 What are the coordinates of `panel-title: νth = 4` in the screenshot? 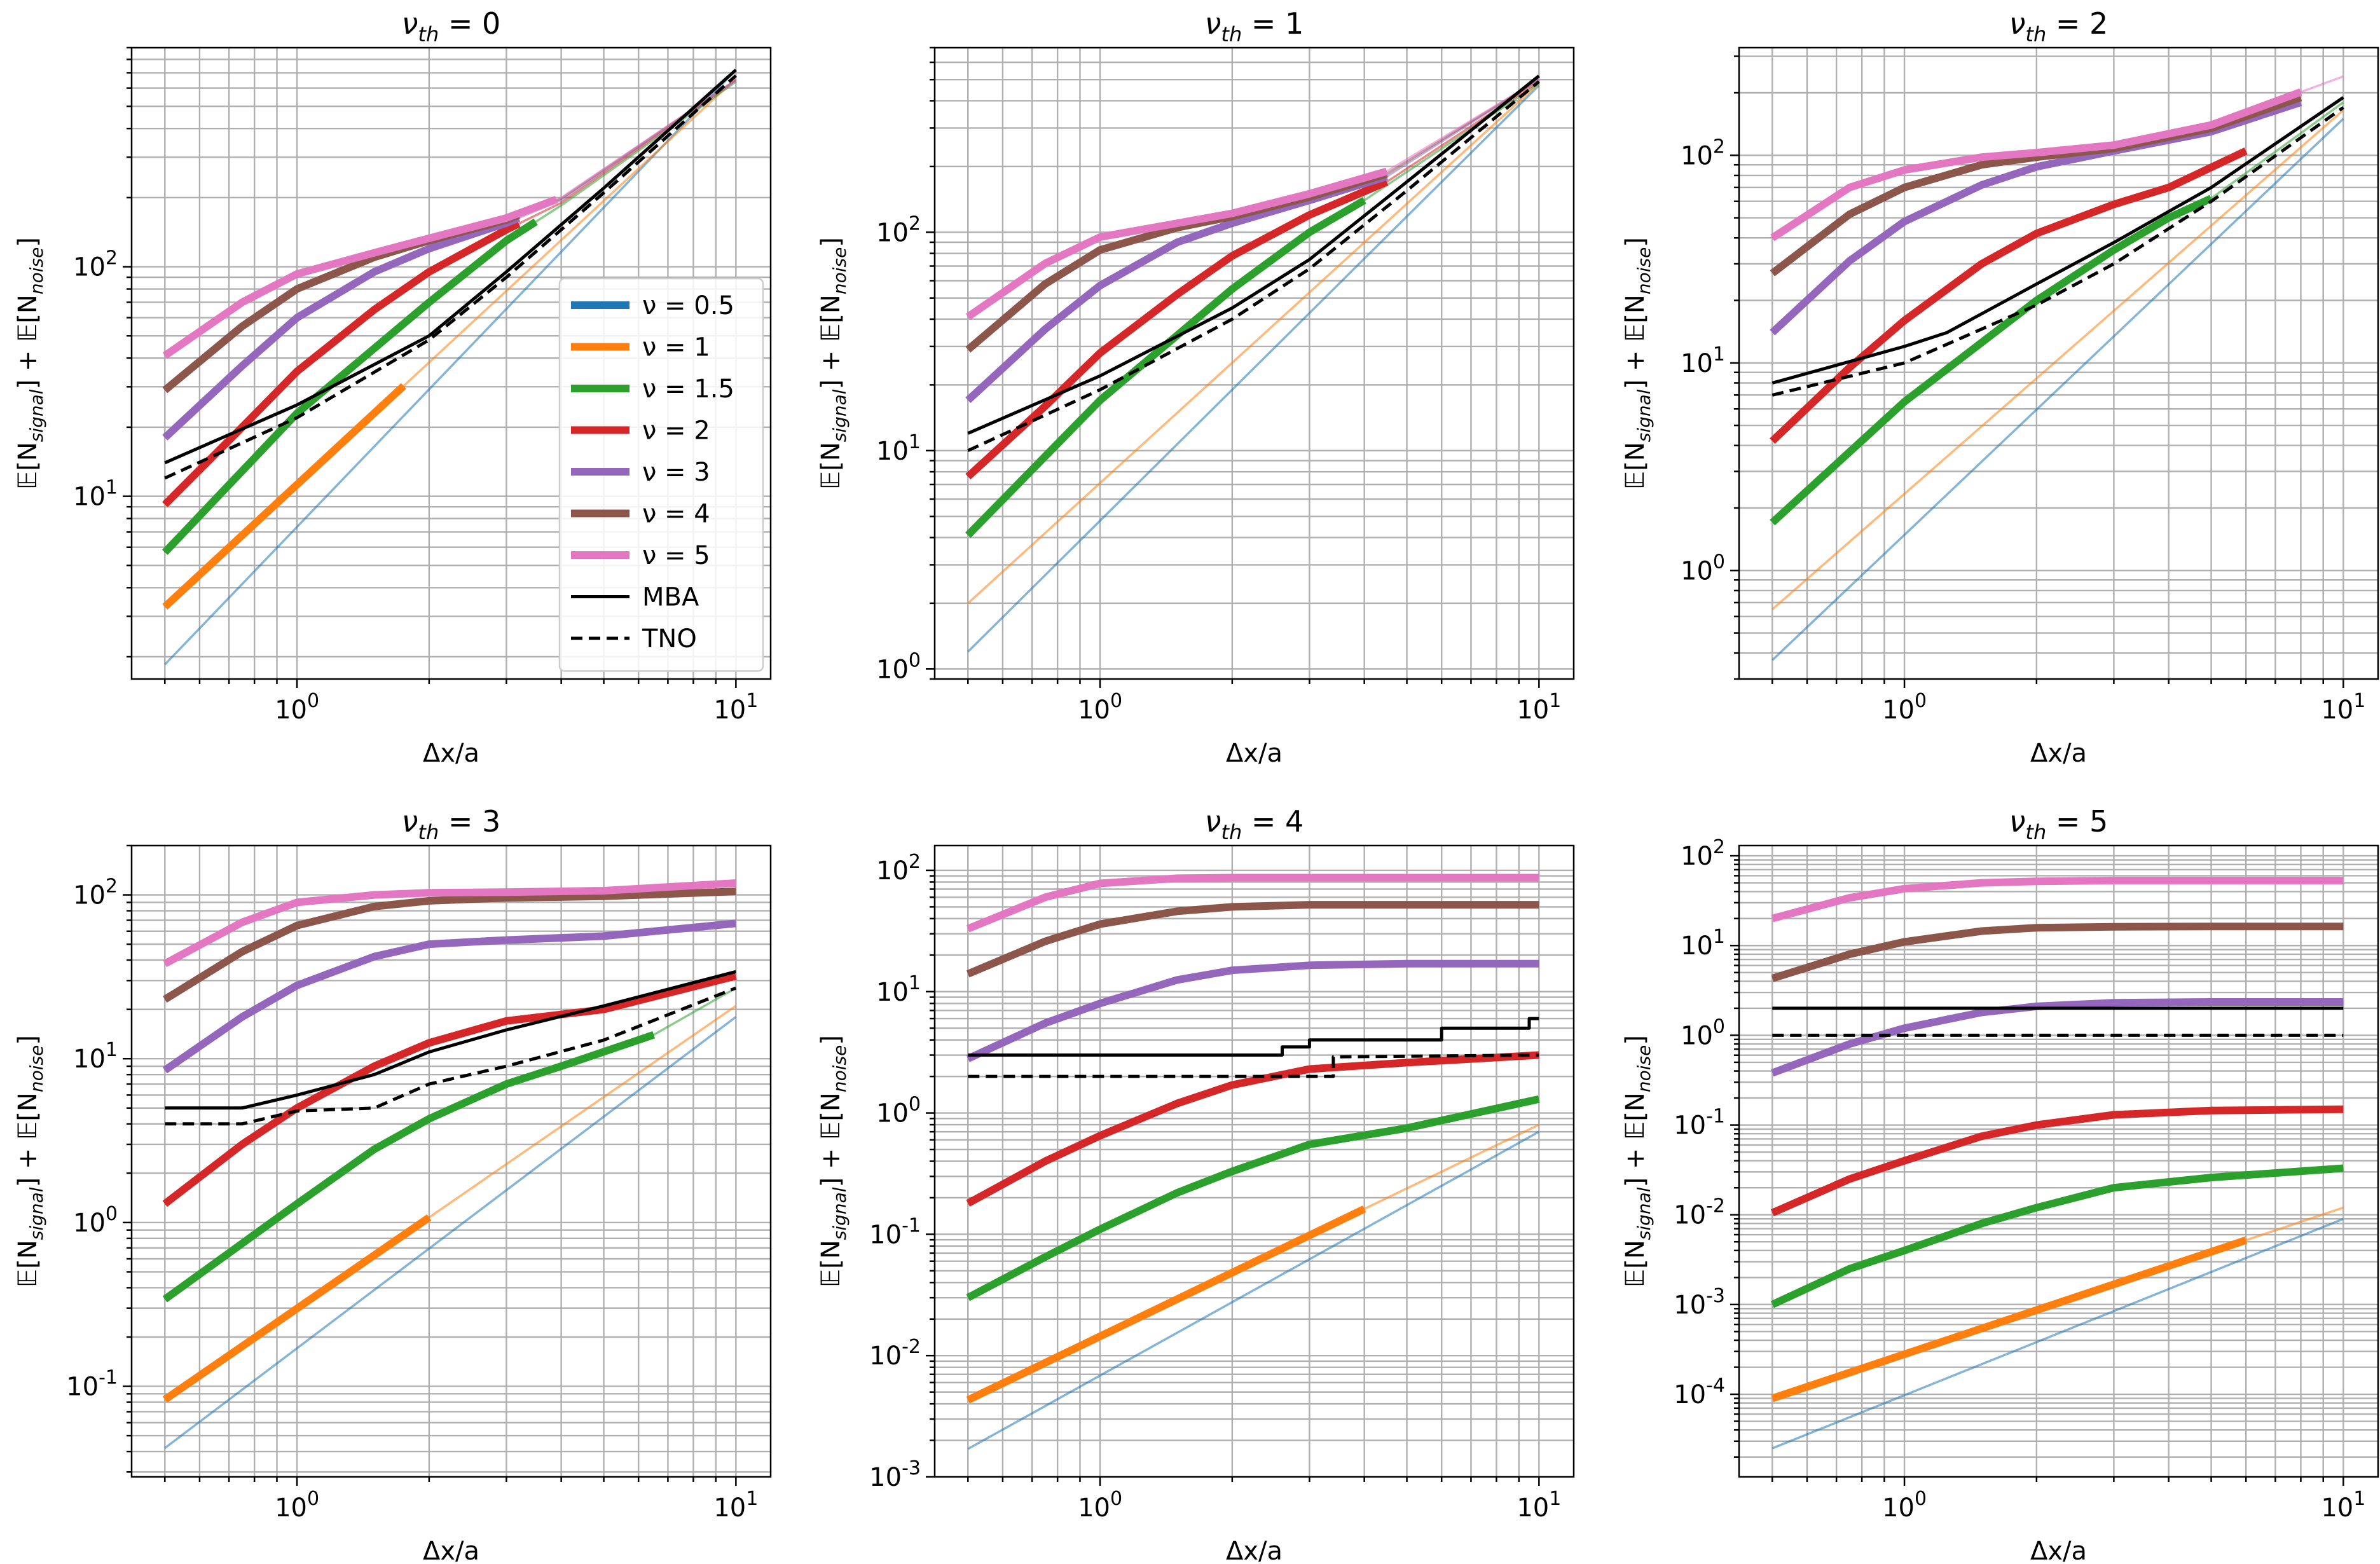 It's located at (1254, 824).